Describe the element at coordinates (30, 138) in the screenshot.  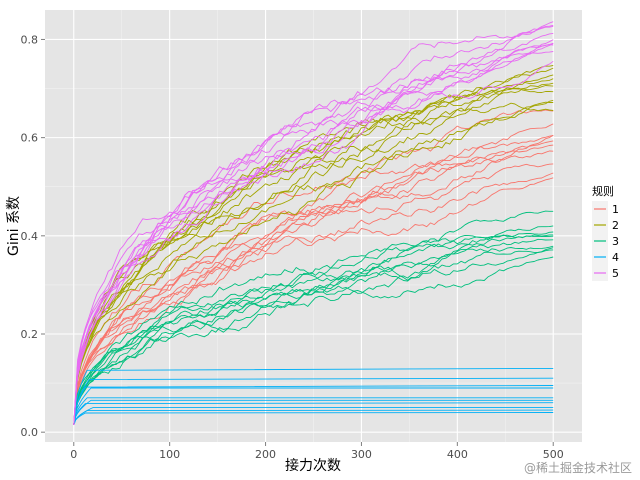
I see `y-tick-label: 0.6` at that location.